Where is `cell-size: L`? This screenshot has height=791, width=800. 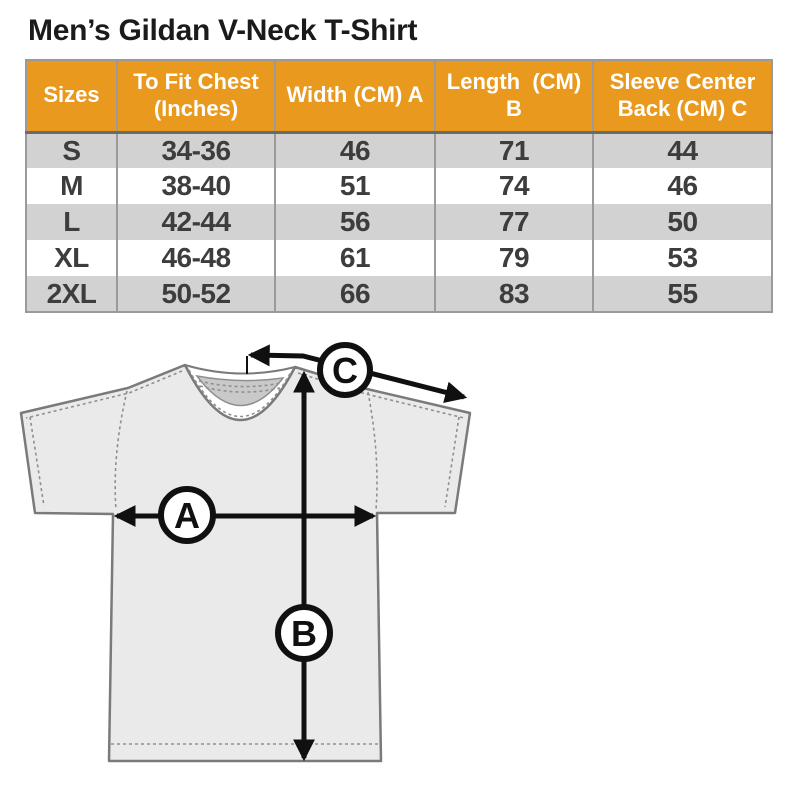
cell-size: L is located at coordinates (71, 222).